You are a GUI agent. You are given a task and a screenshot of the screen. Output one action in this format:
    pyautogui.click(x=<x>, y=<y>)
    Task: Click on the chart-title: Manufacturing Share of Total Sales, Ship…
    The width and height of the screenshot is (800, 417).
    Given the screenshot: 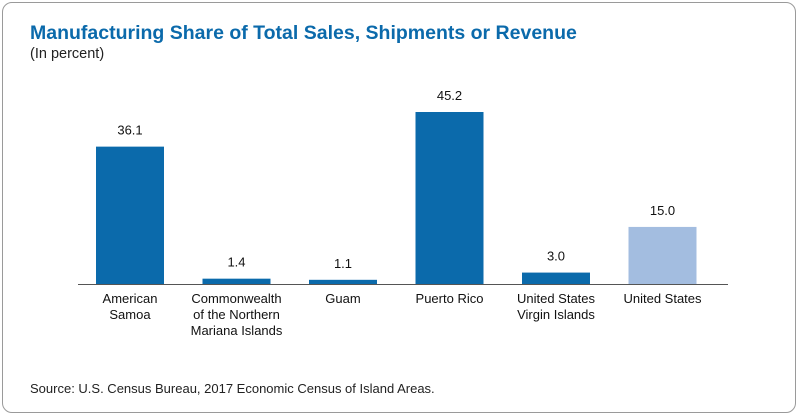 What is the action you would take?
    pyautogui.click(x=303, y=33)
    